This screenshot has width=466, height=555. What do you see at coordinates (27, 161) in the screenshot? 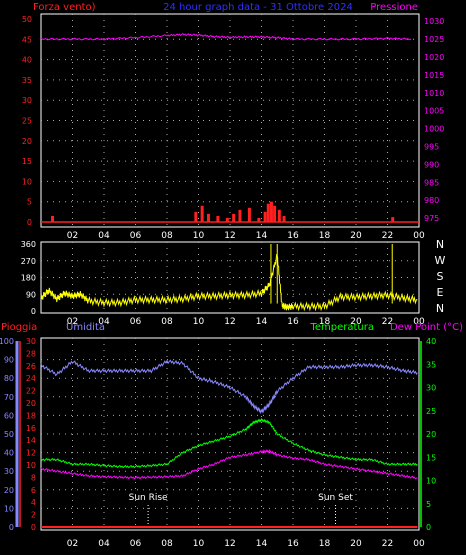
I see `wind-speed-tick-label: 15` at bounding box center [27, 161].